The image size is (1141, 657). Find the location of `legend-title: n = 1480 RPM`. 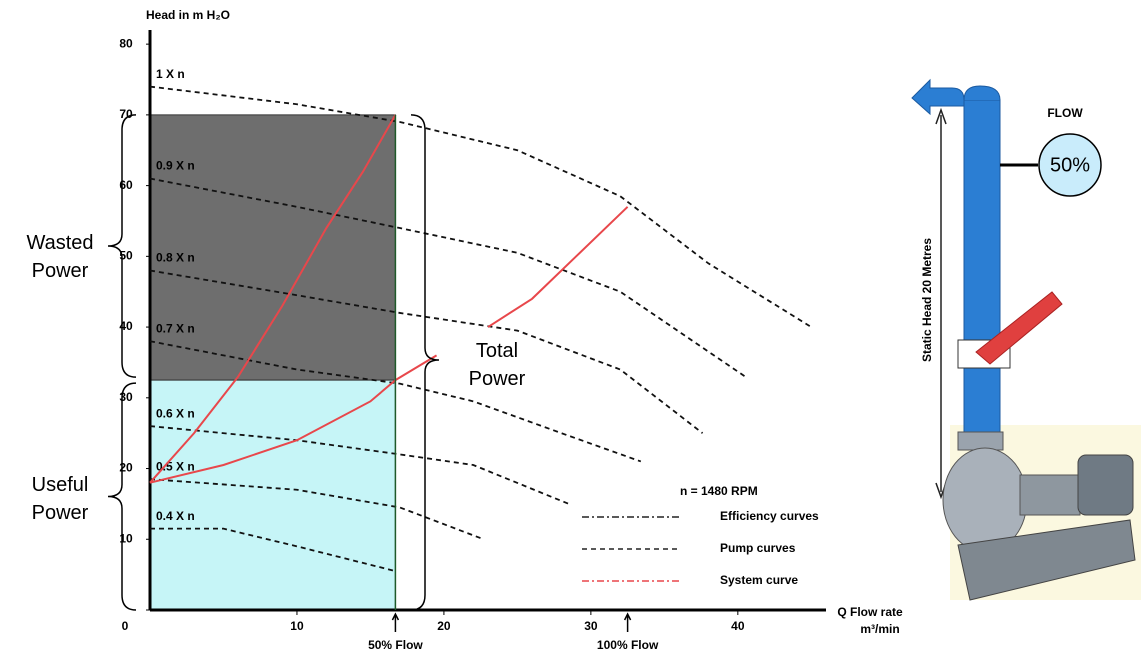

legend-title: n = 1480 RPM is located at coordinates (719, 491).